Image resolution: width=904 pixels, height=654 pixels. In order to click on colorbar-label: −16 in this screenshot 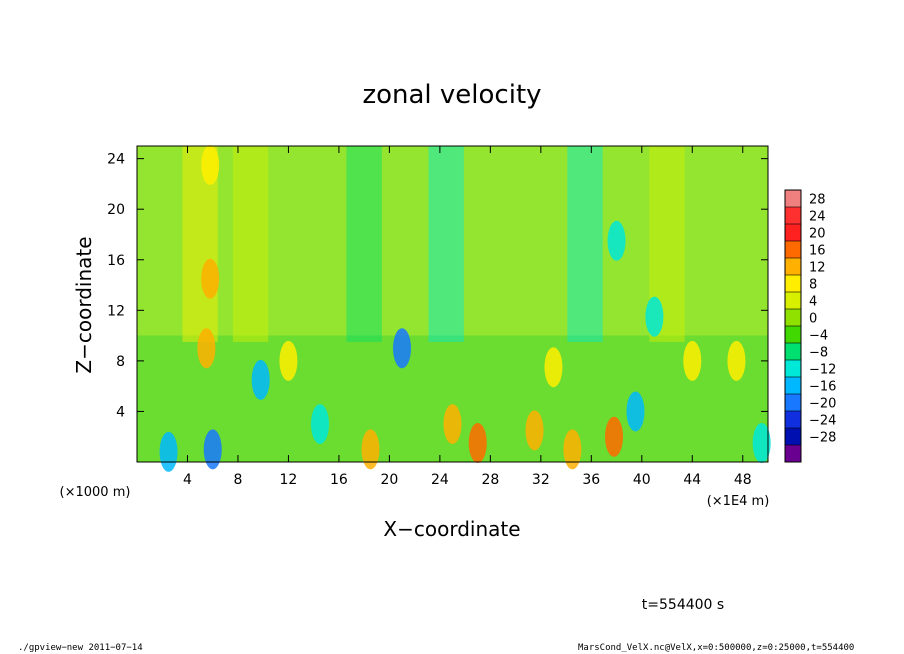, I will do `click(822, 387)`.